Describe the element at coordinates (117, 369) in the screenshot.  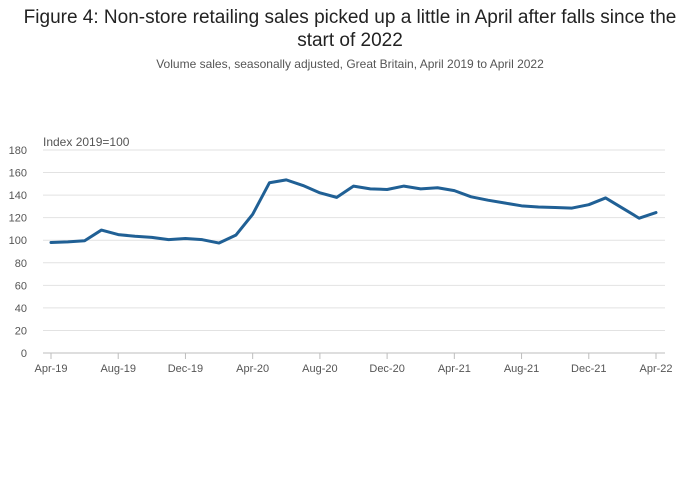
I see `x-tick-label: Aug-19` at that location.